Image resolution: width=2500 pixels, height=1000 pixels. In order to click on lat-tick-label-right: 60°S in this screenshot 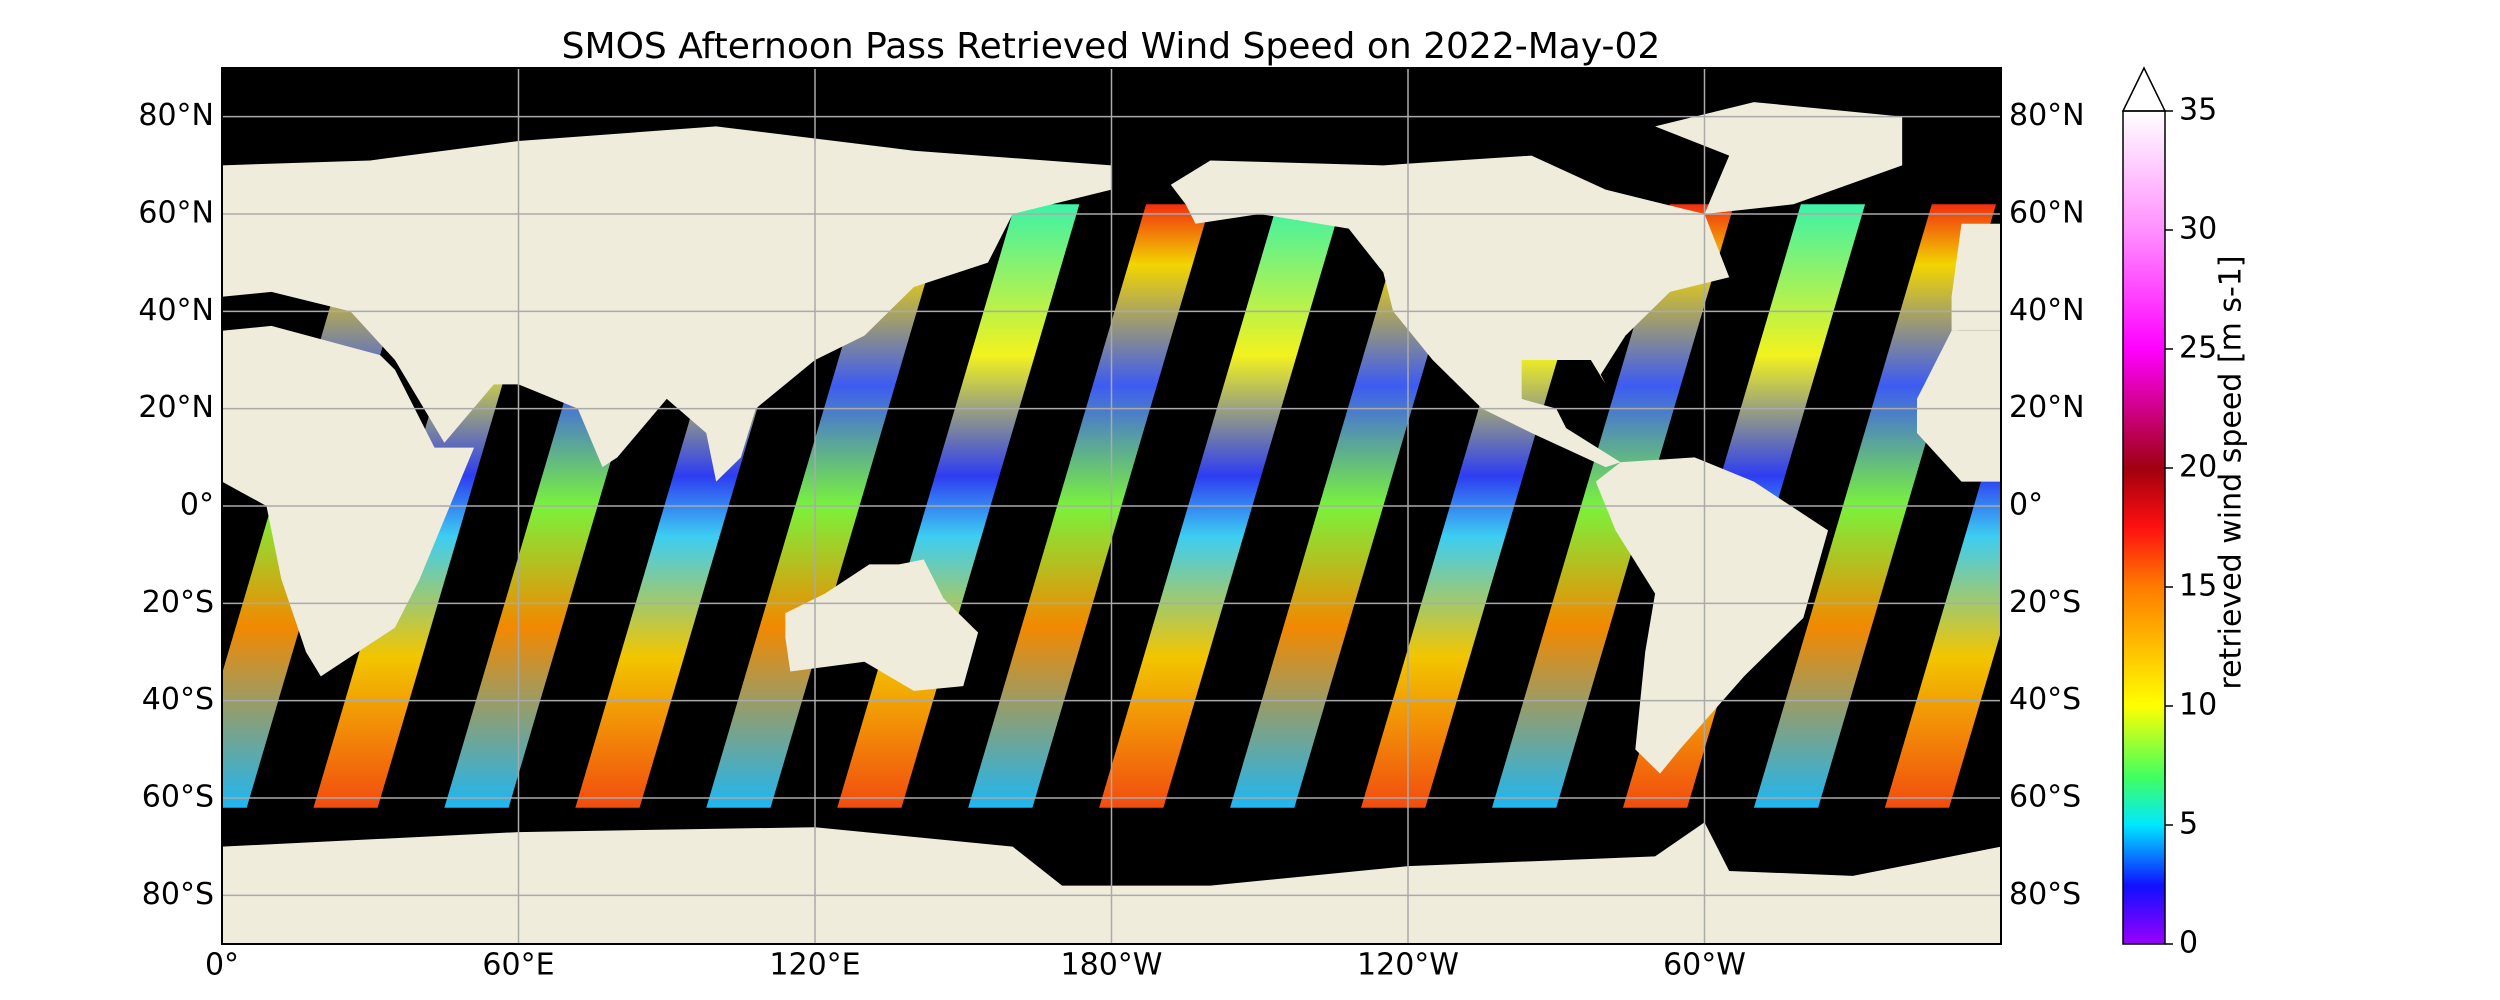, I will do `click(2045, 797)`.